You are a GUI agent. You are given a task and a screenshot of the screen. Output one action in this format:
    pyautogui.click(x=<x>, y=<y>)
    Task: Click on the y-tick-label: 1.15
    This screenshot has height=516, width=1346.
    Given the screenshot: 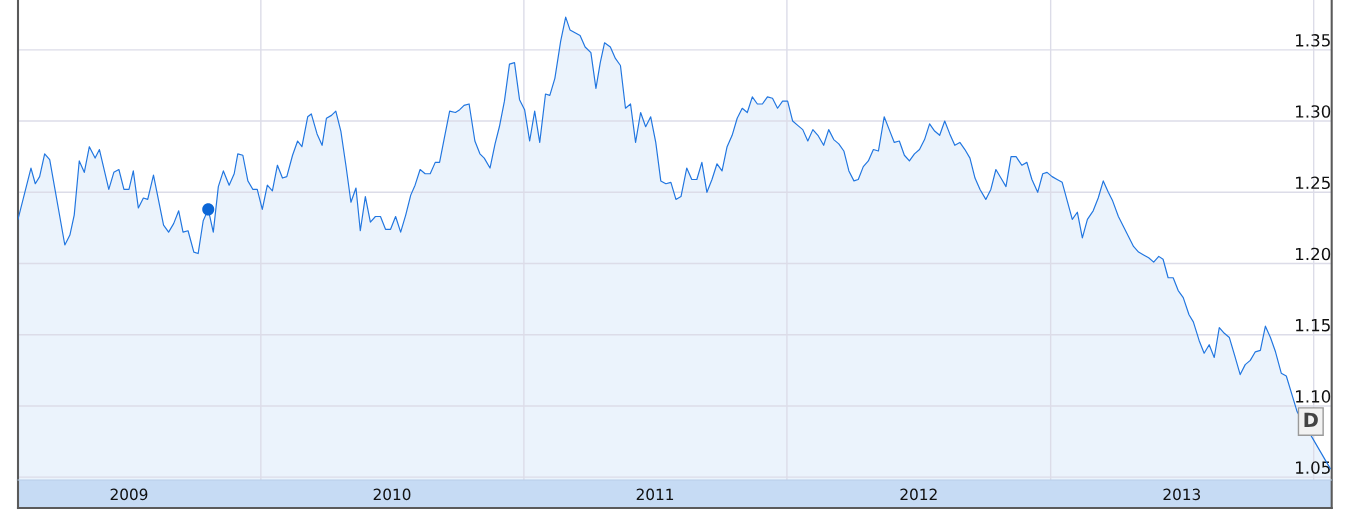 What is the action you would take?
    pyautogui.click(x=1313, y=325)
    